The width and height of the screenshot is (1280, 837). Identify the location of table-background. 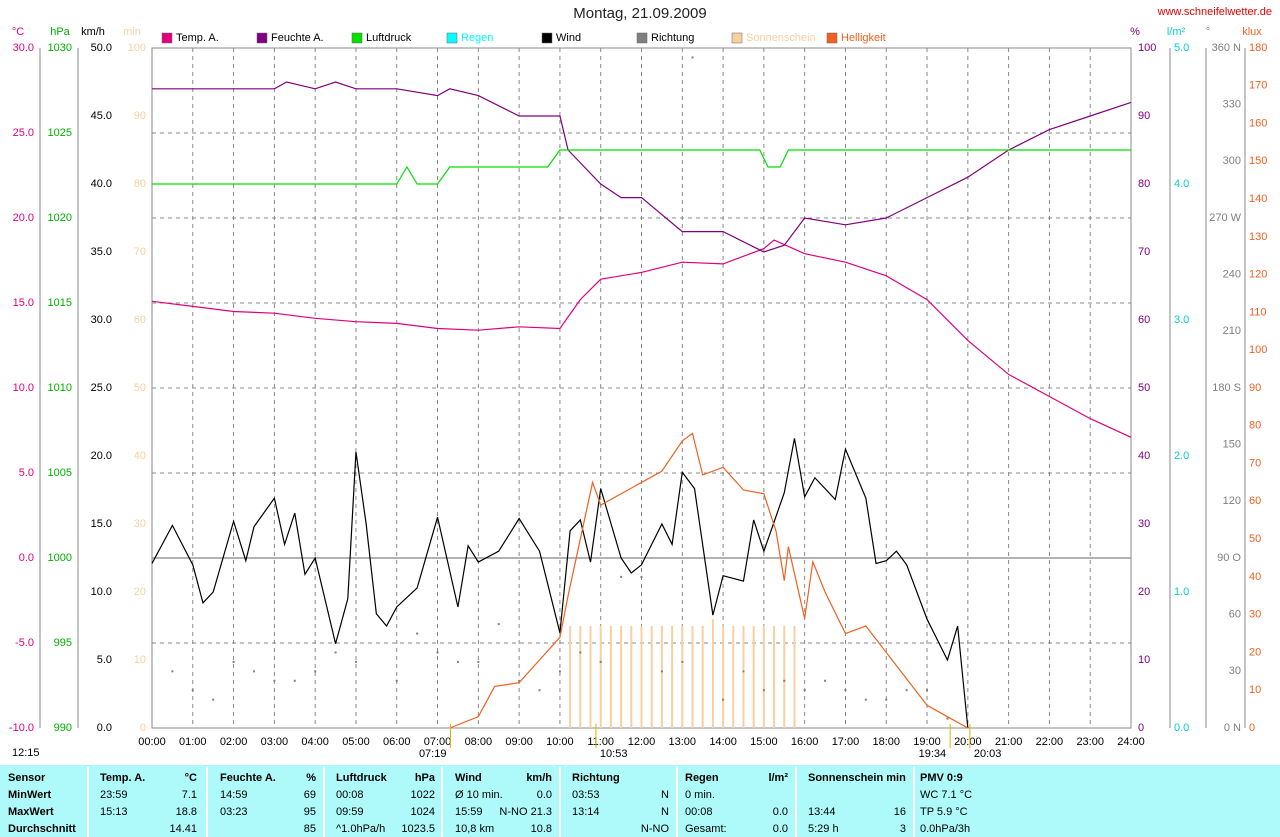
(640, 801).